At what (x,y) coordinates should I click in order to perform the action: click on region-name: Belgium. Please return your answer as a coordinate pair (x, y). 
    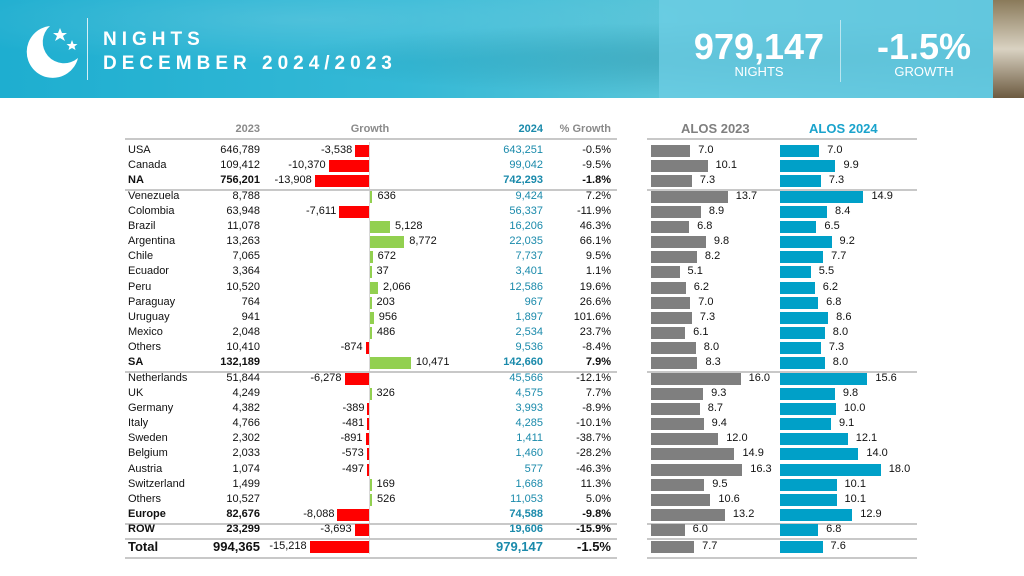
    Looking at the image, I should click on (148, 453).